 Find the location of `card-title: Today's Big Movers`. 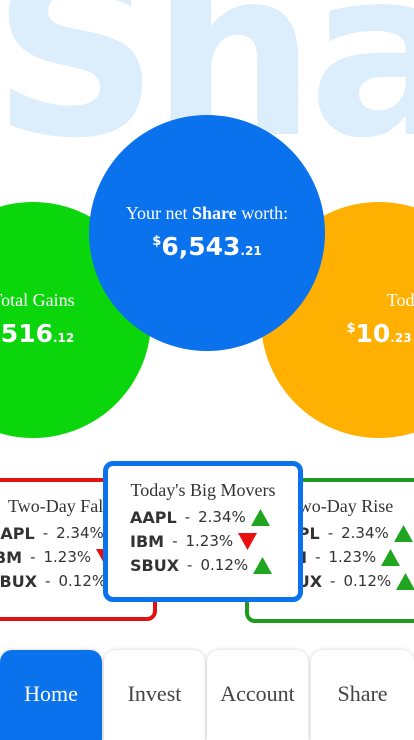

card-title: Today's Big Movers is located at coordinates (203, 490).